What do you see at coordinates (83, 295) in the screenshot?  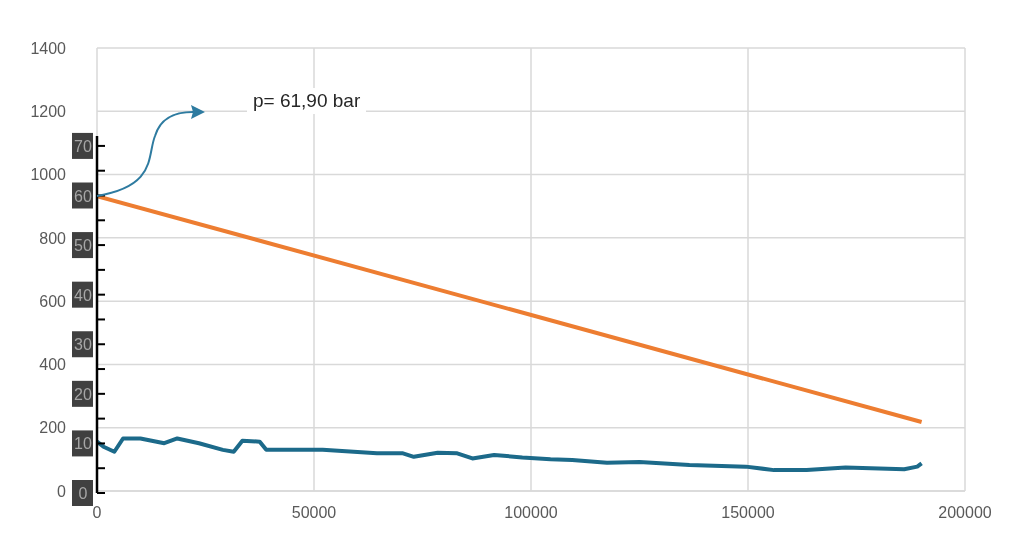 I see `y2-tick-label: 40` at bounding box center [83, 295].